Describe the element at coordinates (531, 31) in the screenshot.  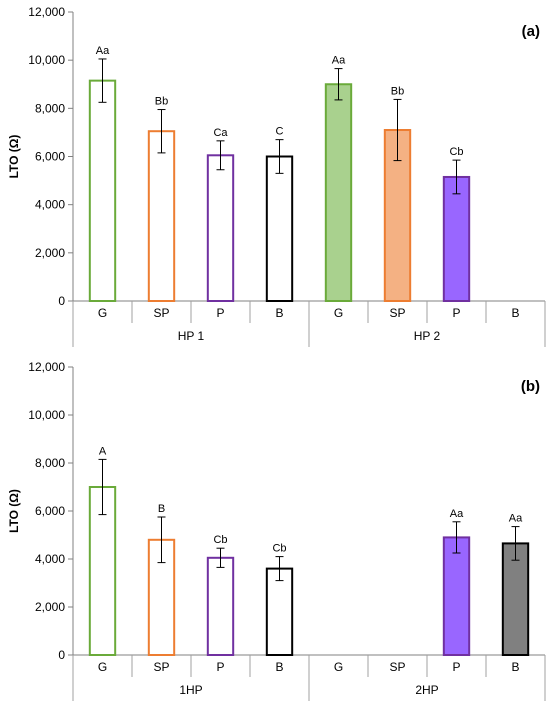
I see `panel-label: (a)` at that location.